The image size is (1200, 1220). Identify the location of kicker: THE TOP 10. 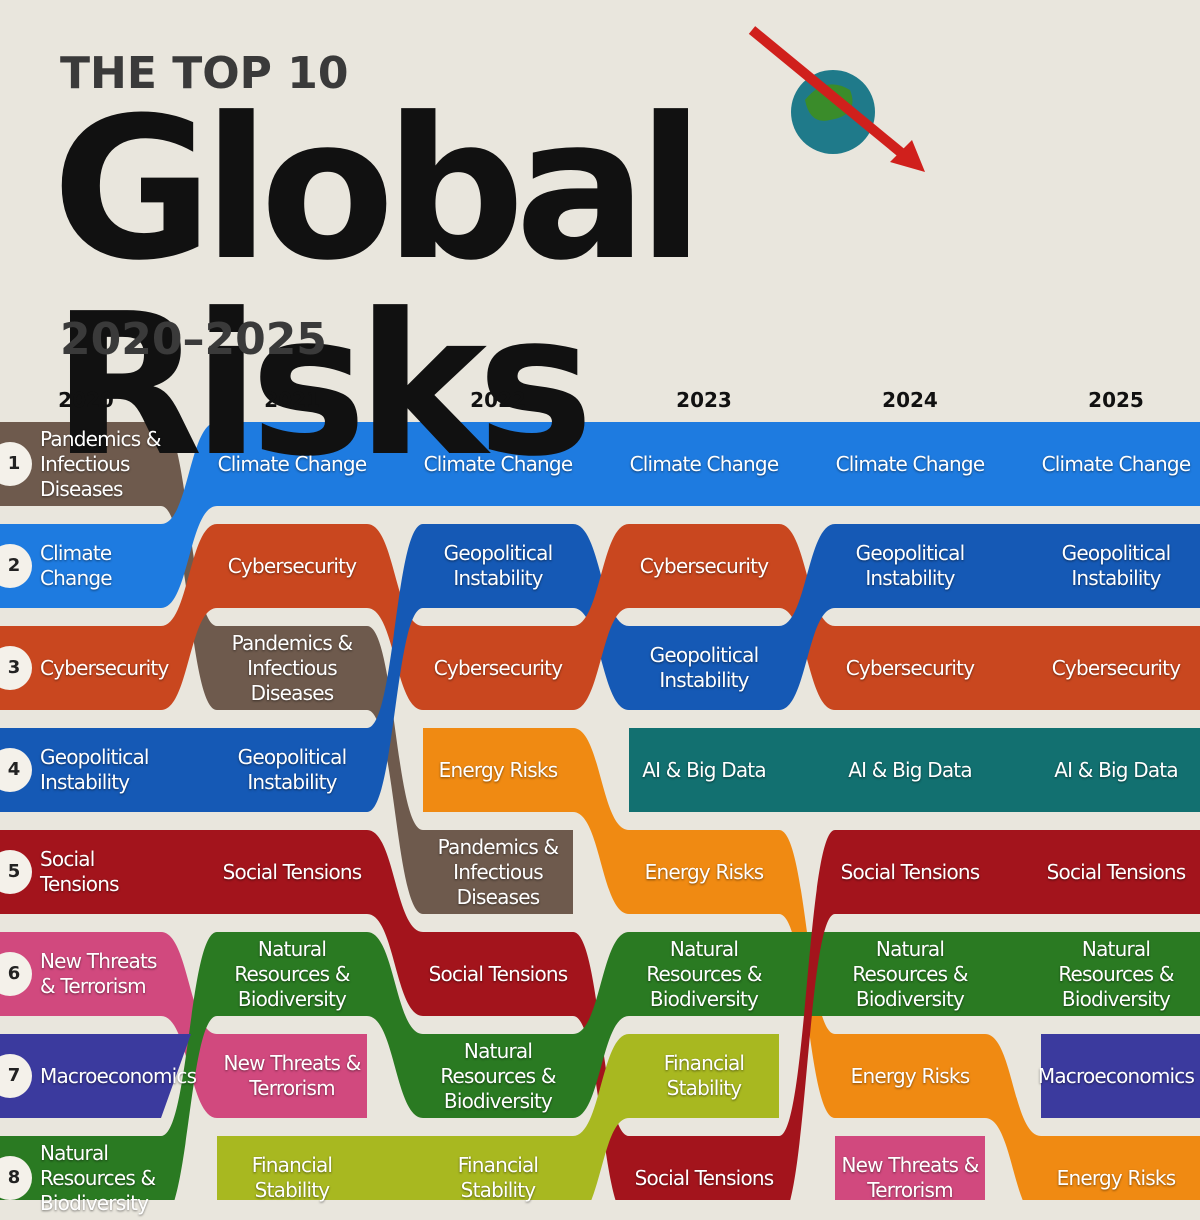
(204, 73).